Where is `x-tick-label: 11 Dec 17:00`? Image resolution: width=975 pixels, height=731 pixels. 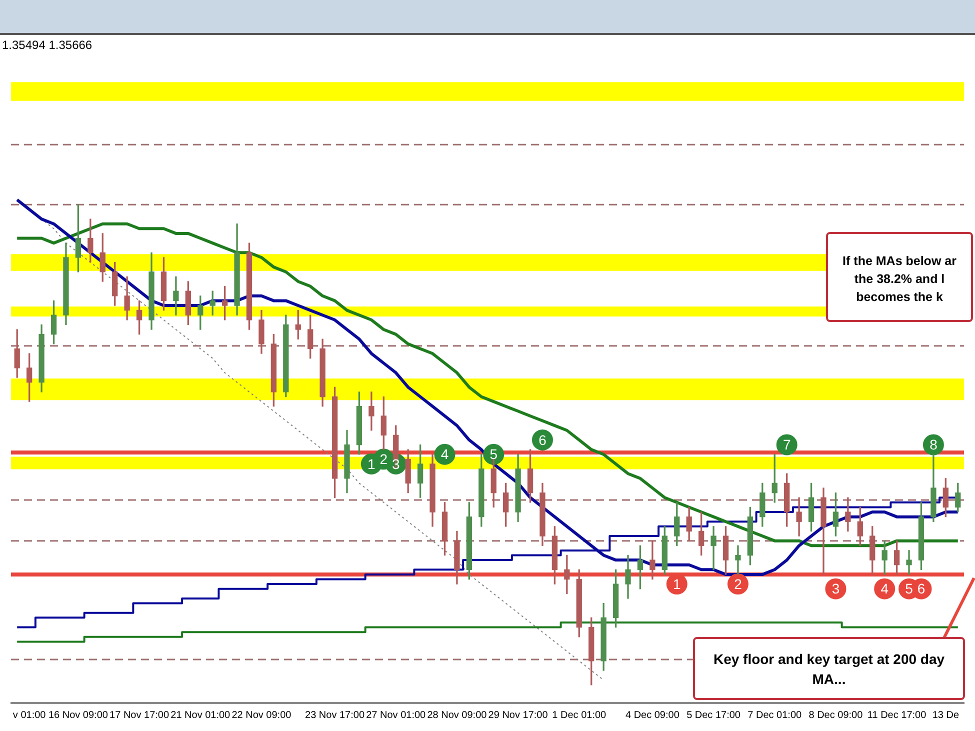
x-tick-label: 11 Dec 17:00 is located at coordinates (897, 715).